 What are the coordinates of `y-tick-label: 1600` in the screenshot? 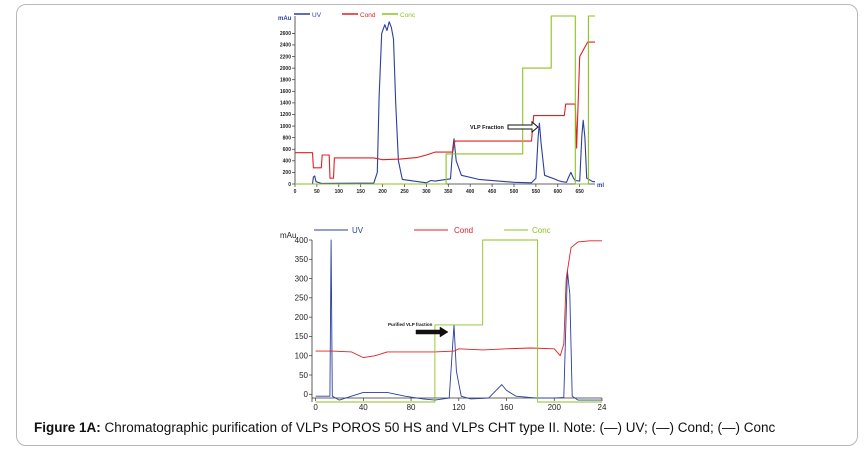 It's located at (285, 92).